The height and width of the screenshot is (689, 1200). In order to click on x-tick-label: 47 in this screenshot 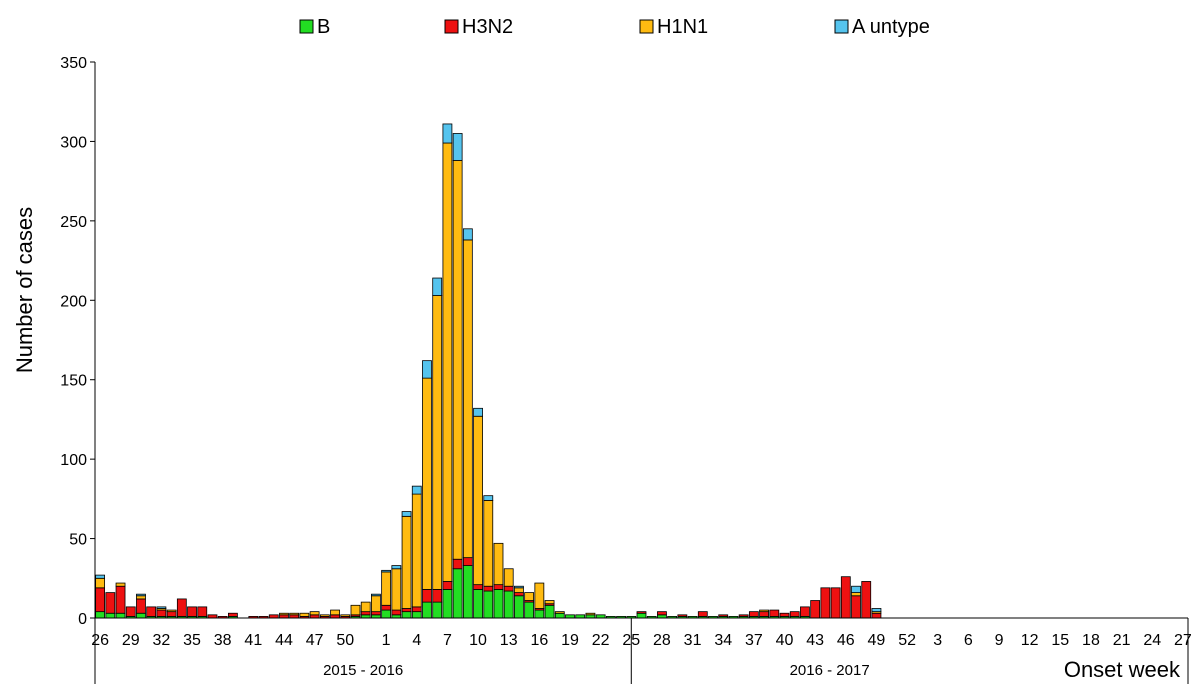, I will do `click(315, 640)`.